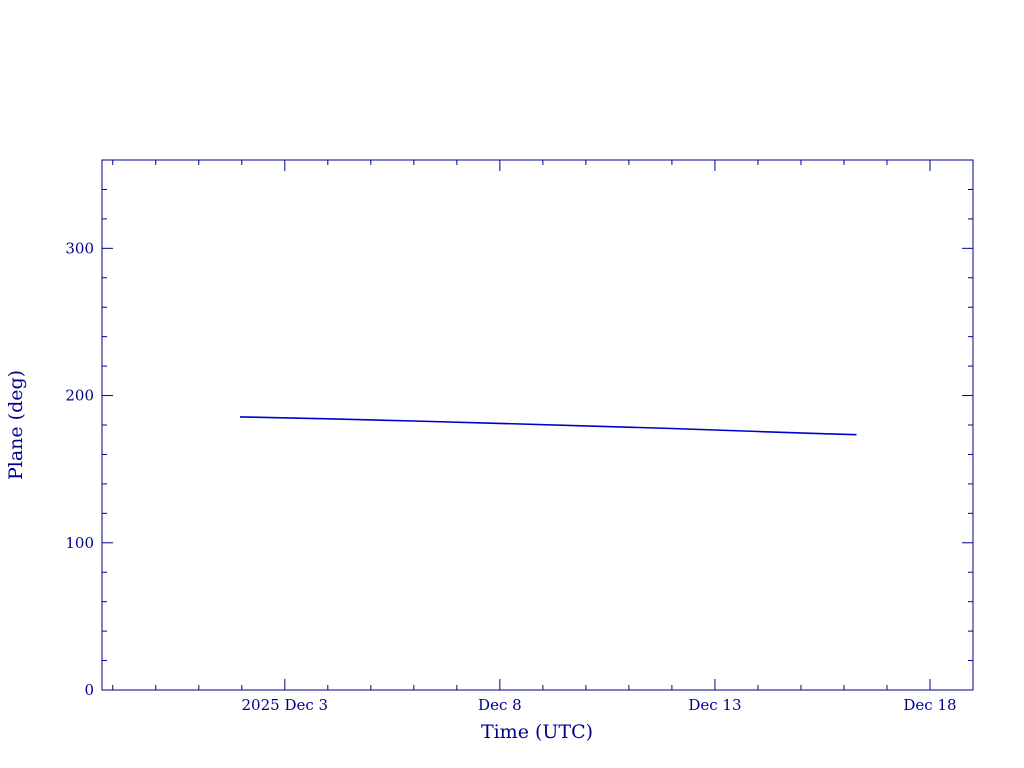 This screenshot has width=1024, height=768. Describe the element at coordinates (79, 543) in the screenshot. I see `y-tick-label: 100` at that location.